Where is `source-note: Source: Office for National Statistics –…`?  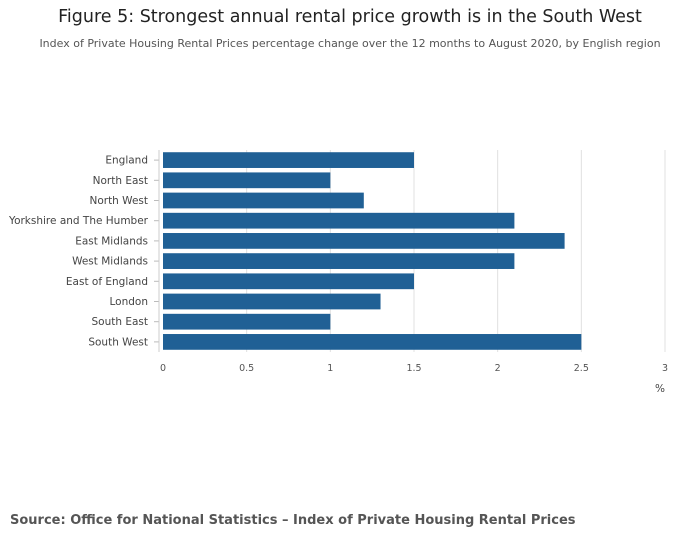
source-note: Source: Office for National Statistics –… is located at coordinates (293, 520).